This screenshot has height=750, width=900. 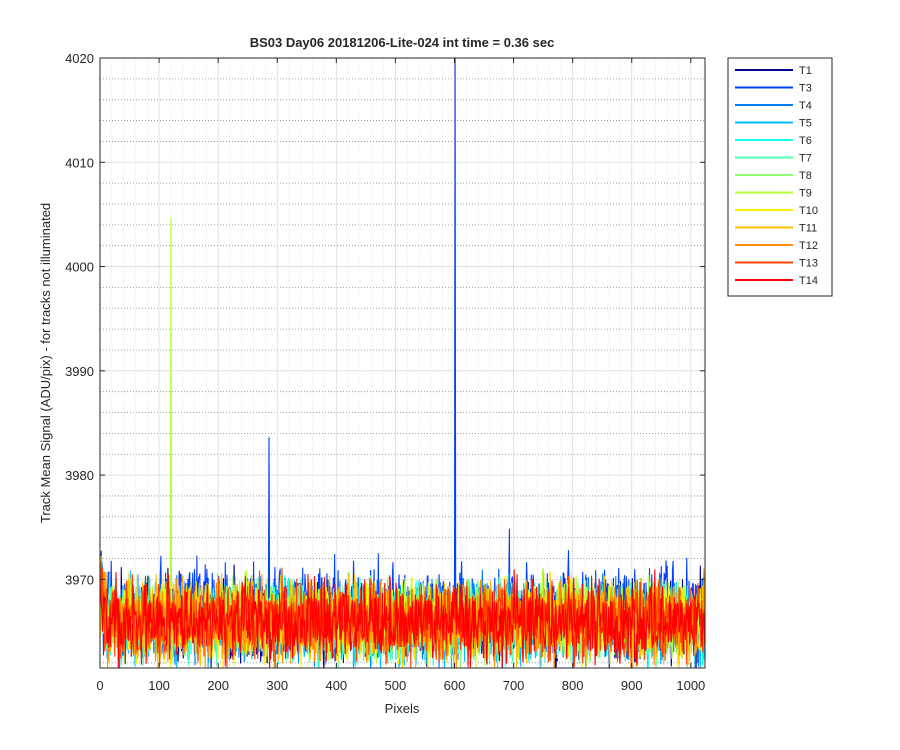 What do you see at coordinates (277, 685) in the screenshot?
I see `x-tick-label: 300` at bounding box center [277, 685].